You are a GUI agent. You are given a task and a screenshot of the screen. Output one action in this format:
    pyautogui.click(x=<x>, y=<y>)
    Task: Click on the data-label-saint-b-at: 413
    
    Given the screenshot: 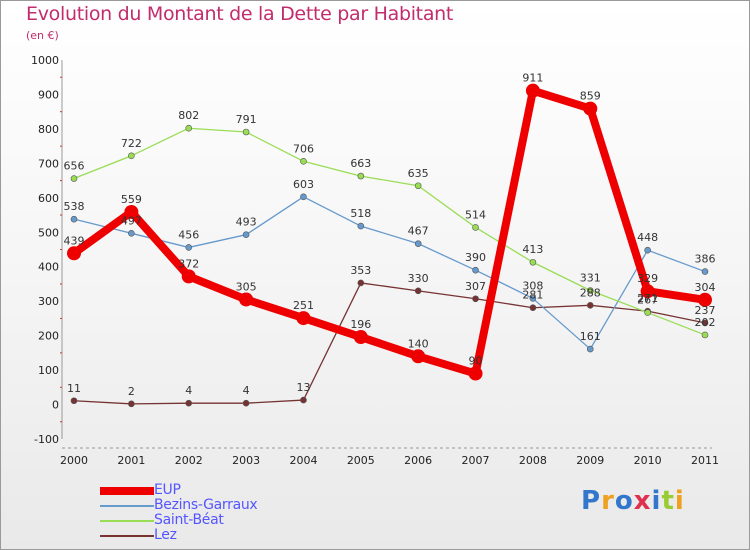 What is the action you would take?
    pyautogui.click(x=532, y=249)
    